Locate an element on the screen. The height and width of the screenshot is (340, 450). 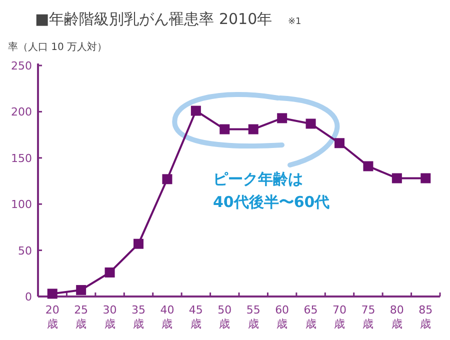
x-tick-label: 65歳 is located at coordinates (311, 317).